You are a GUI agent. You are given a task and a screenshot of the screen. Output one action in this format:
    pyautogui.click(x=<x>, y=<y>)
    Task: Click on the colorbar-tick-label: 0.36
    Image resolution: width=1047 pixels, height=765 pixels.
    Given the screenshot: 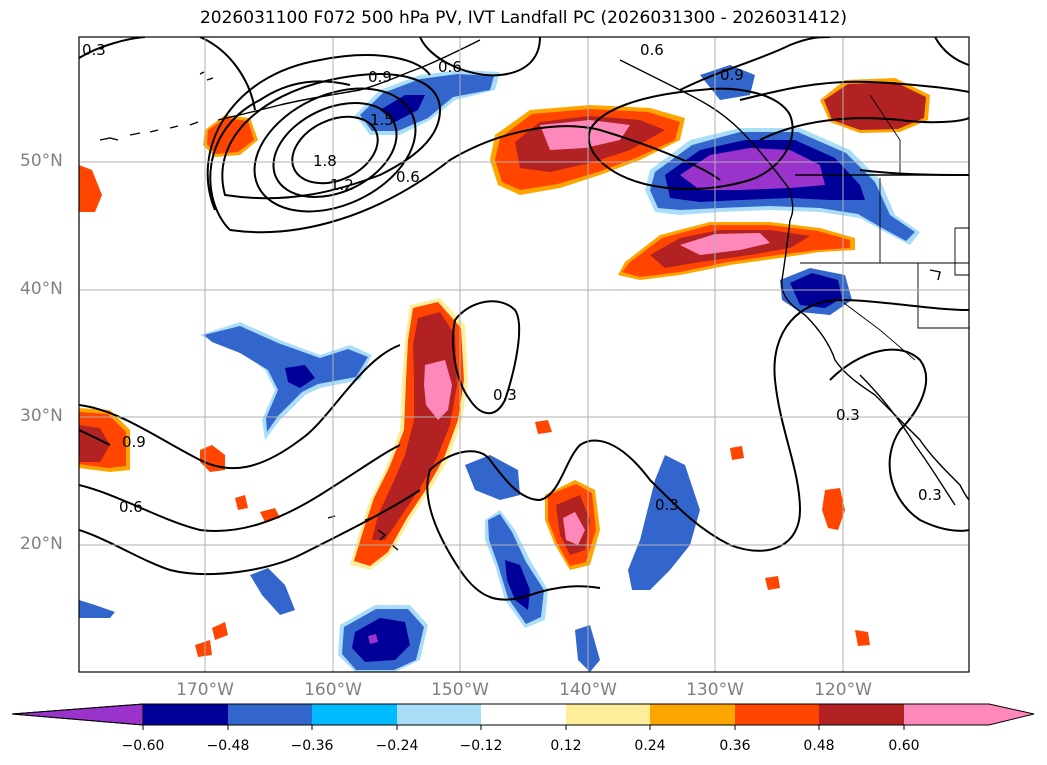 What is the action you would take?
    pyautogui.click(x=735, y=746)
    